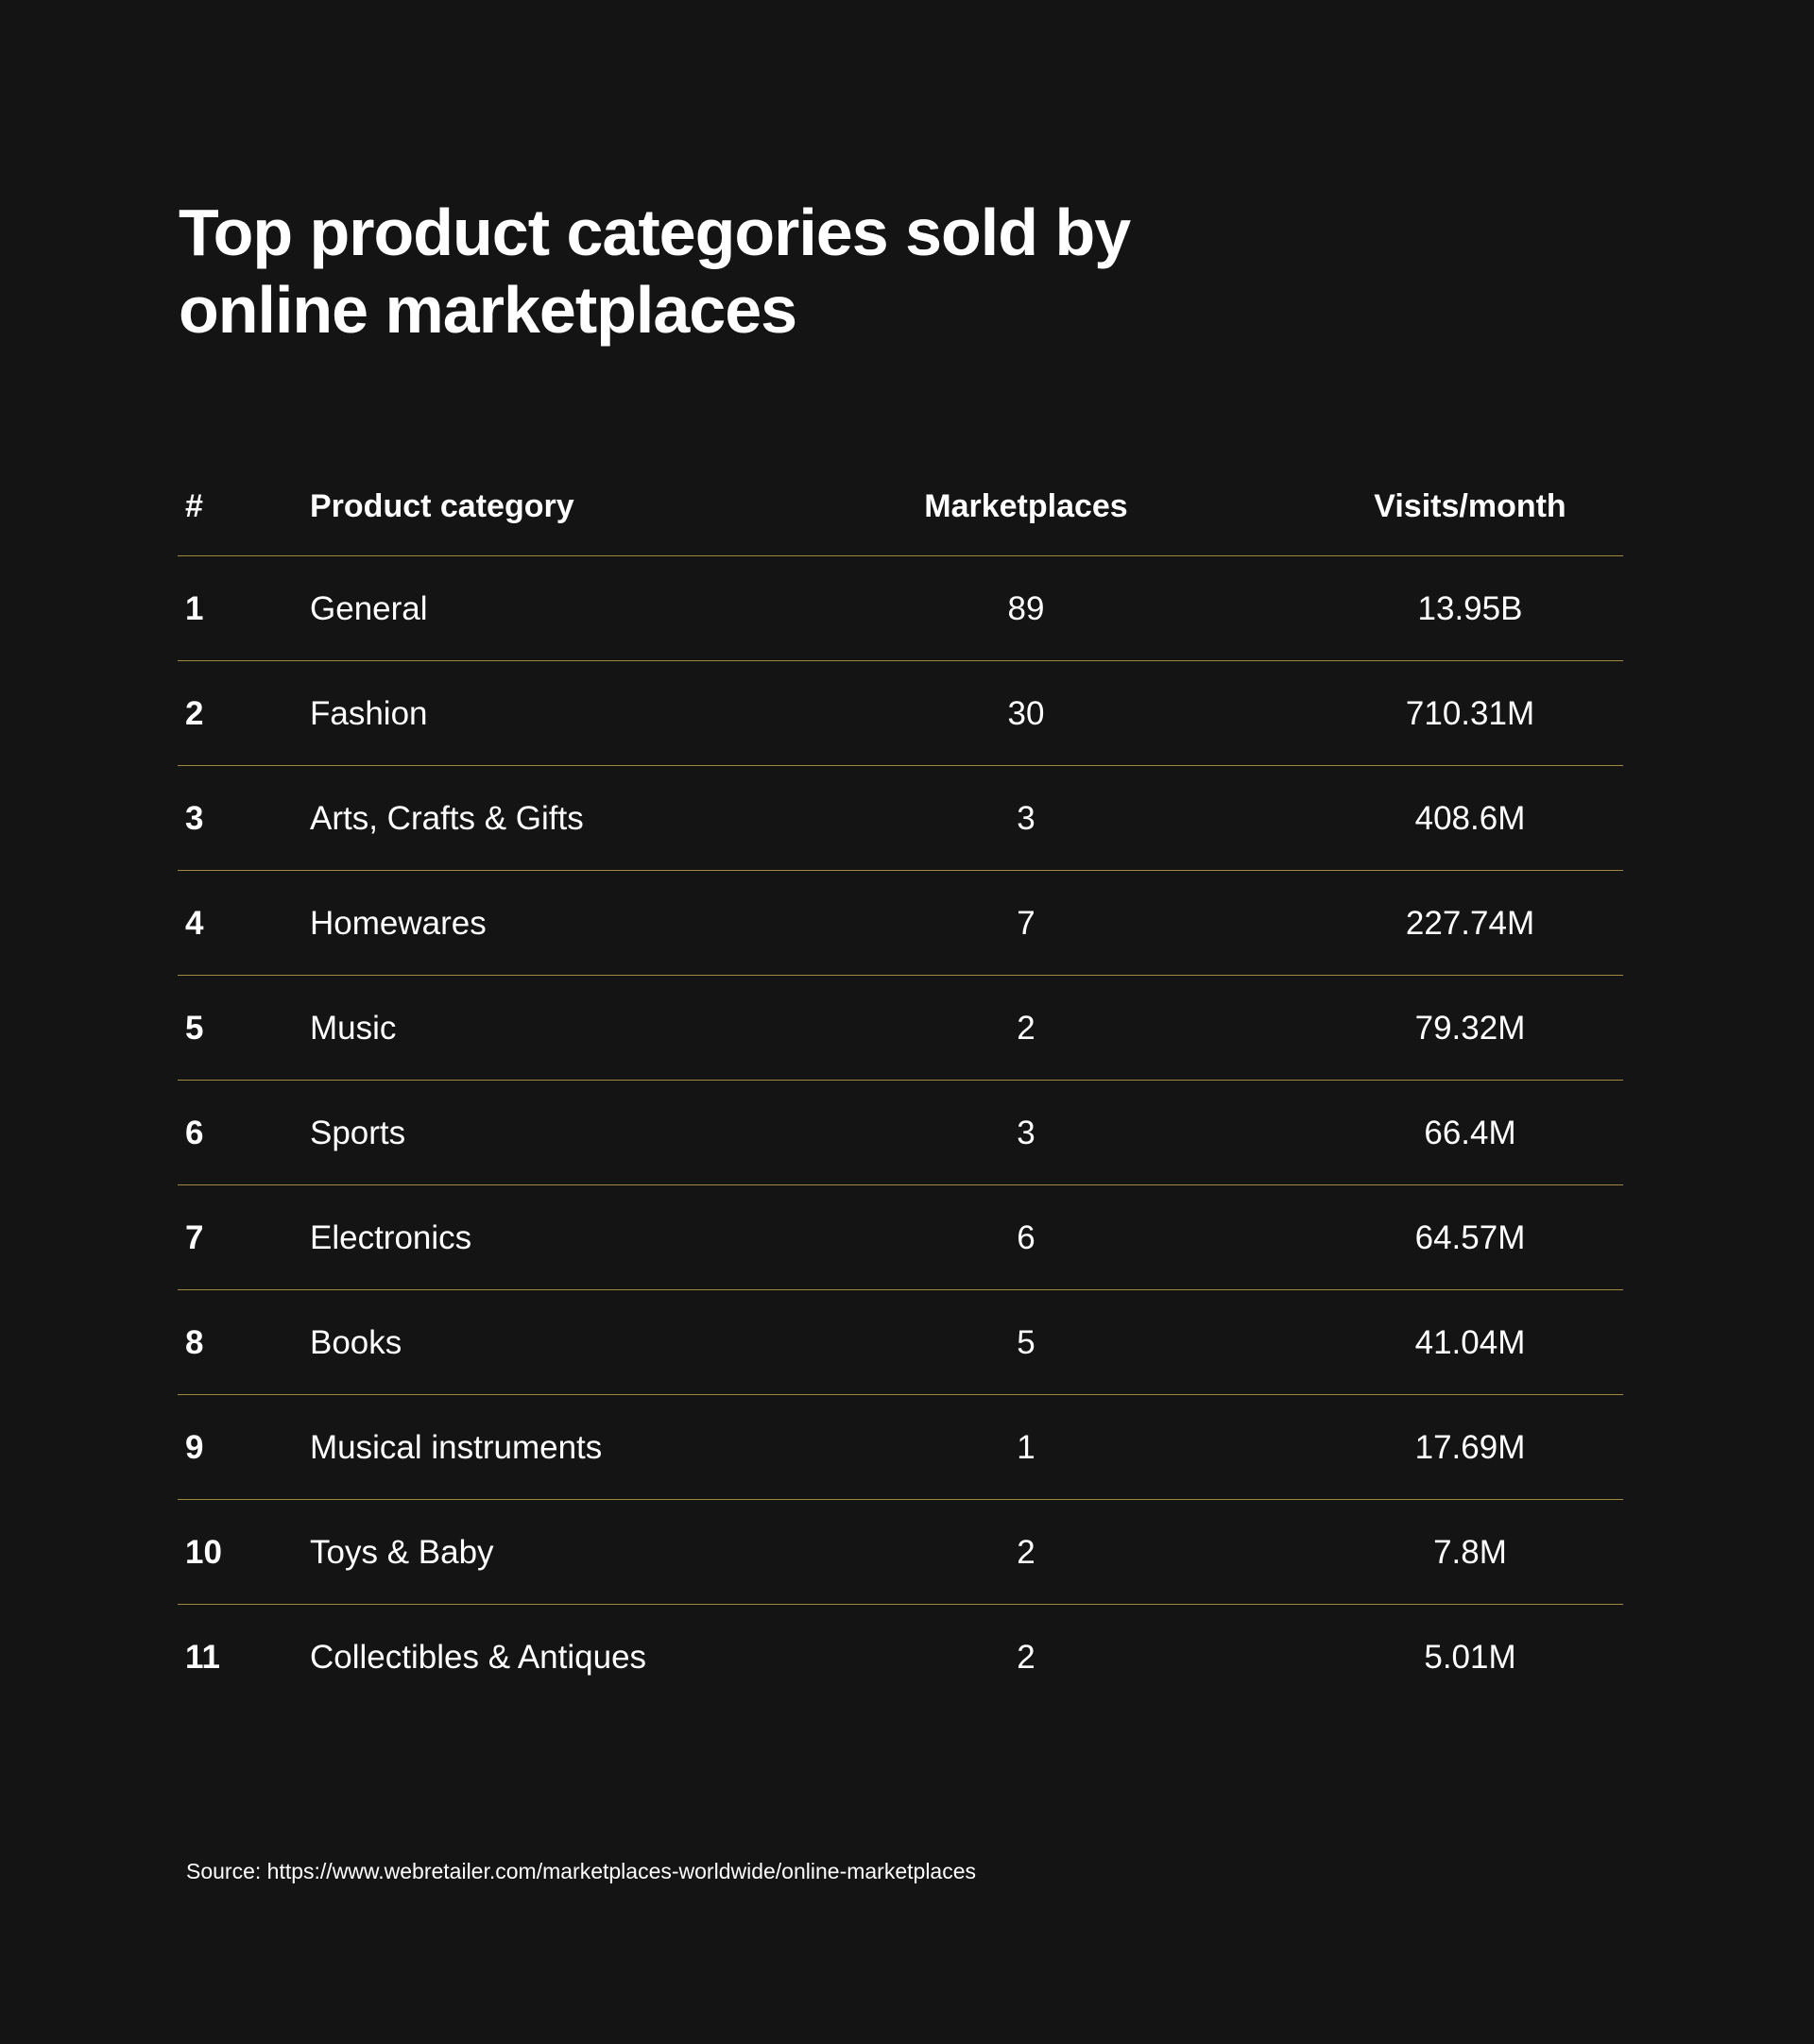 Image resolution: width=1814 pixels, height=2044 pixels. What do you see at coordinates (369, 713) in the screenshot?
I see `category-cell: Fashion` at bounding box center [369, 713].